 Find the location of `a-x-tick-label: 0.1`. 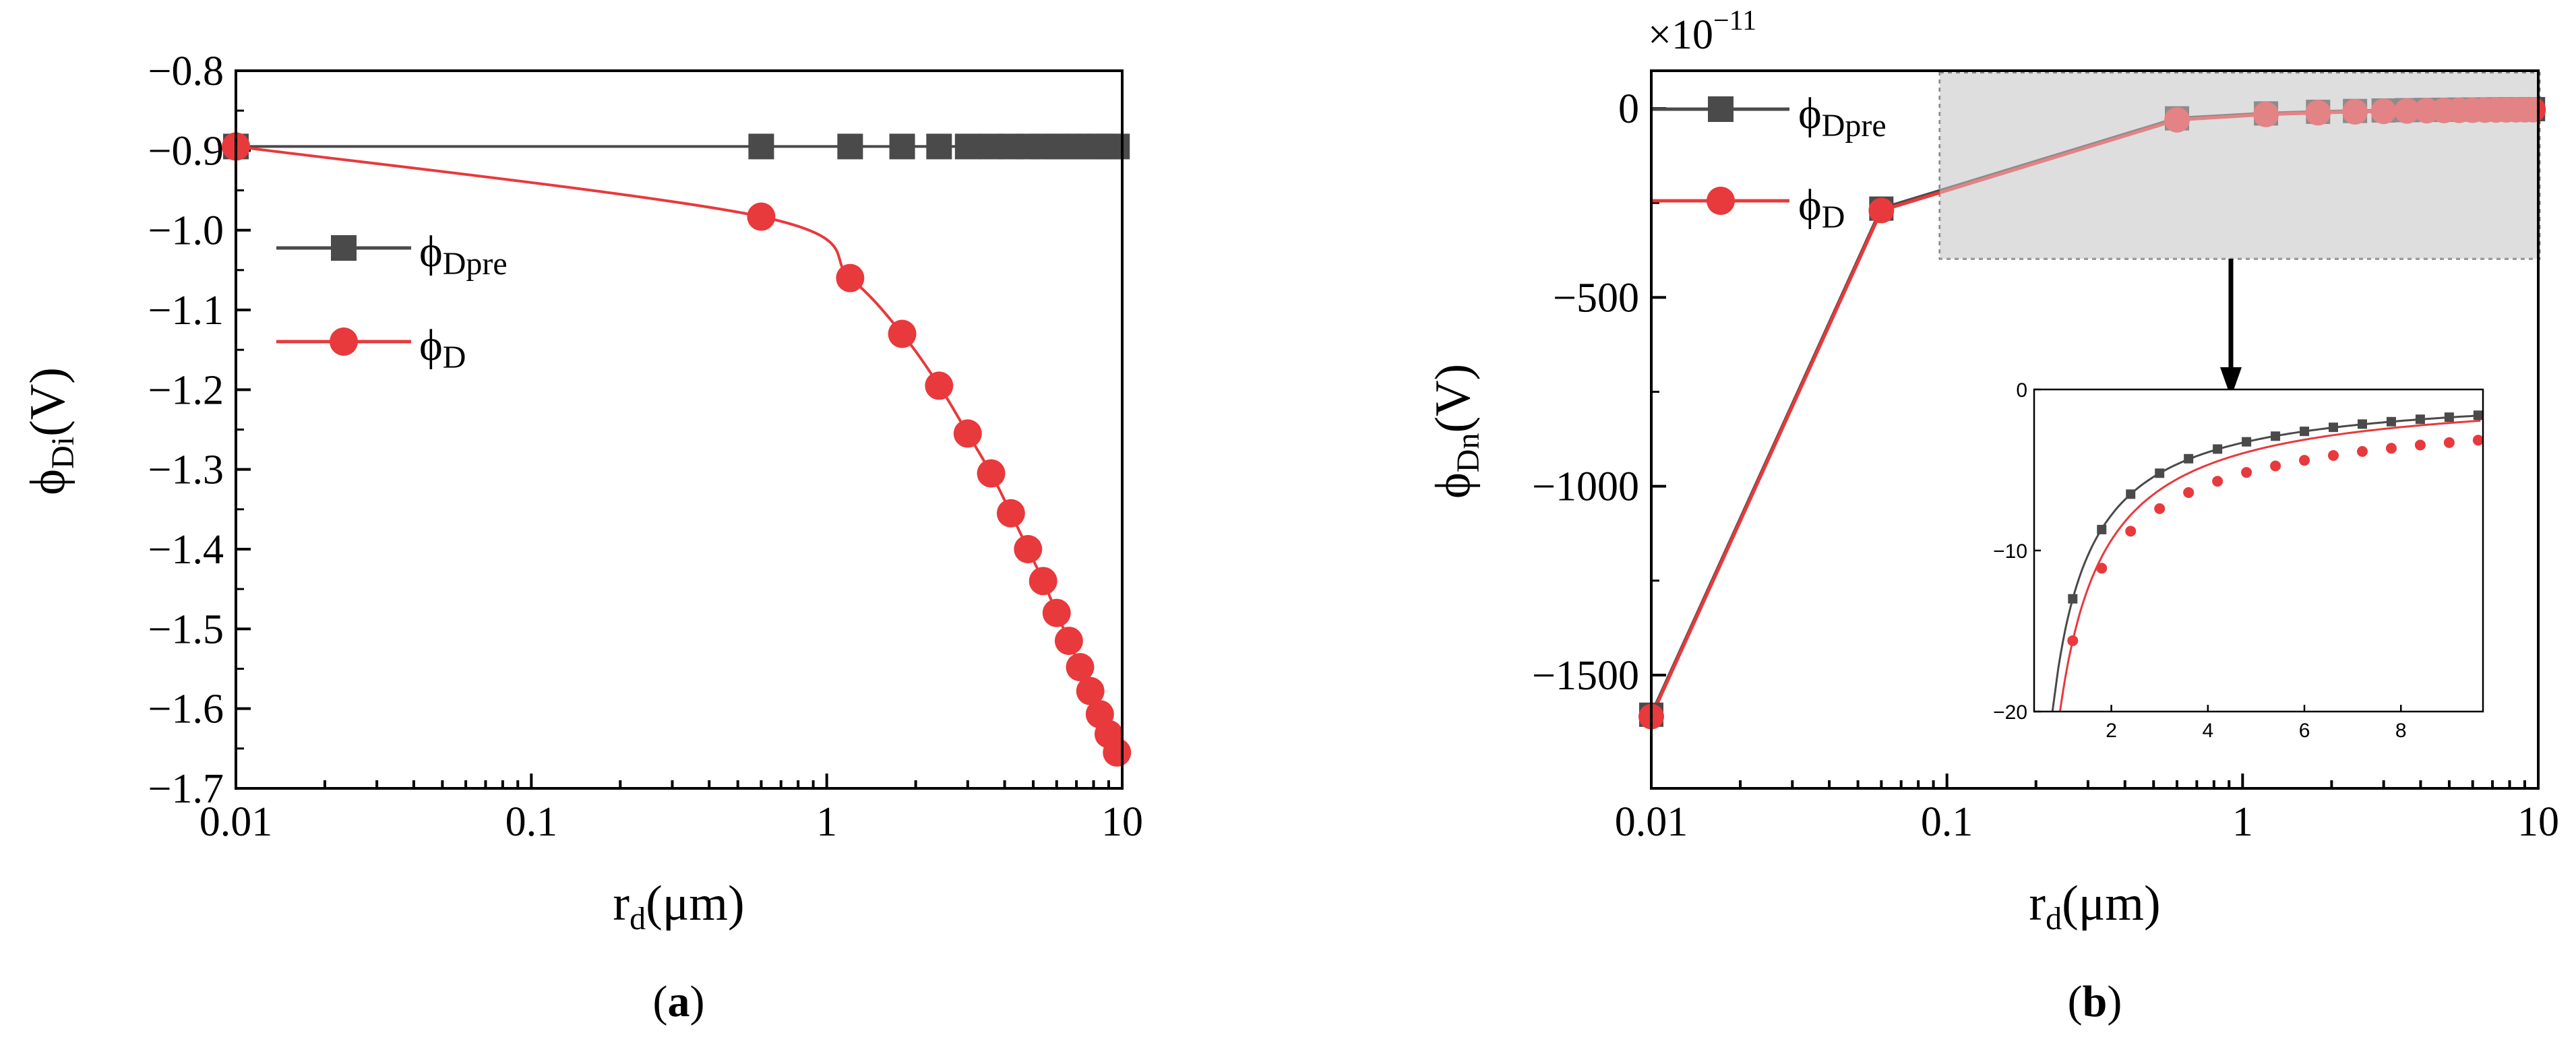

a-x-tick-label: 0.1 is located at coordinates (531, 822).